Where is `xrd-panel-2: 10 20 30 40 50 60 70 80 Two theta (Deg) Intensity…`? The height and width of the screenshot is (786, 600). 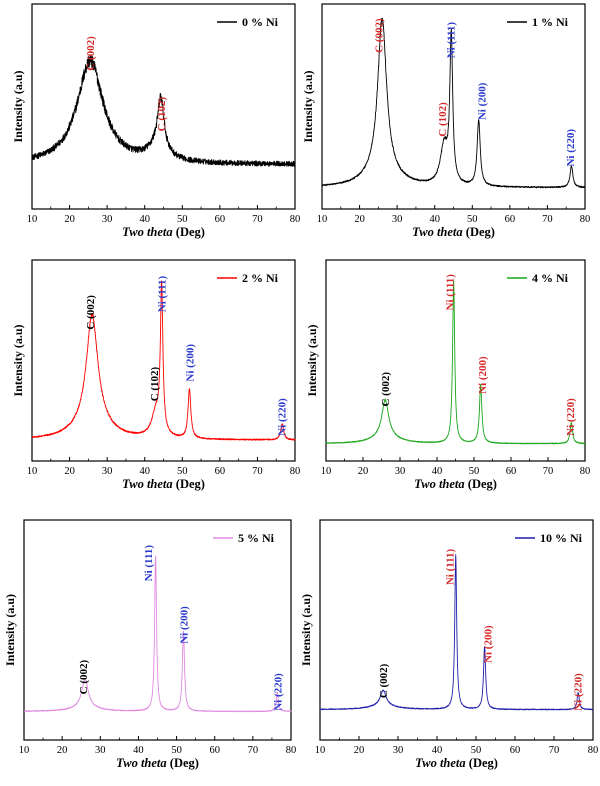
xrd-panel-2: 10 20 30 40 50 60 70 80 Two theta (Deg) Intensity… is located at coordinates (156, 375).